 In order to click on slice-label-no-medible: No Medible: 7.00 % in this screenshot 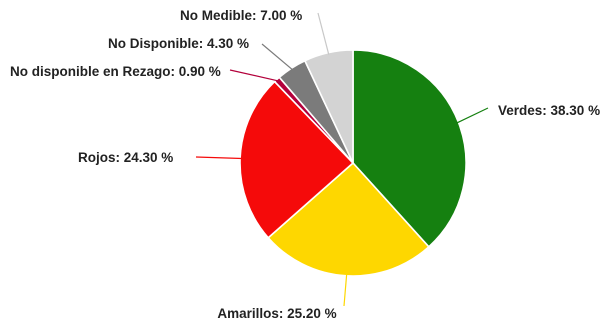, I will do `click(241, 15)`.